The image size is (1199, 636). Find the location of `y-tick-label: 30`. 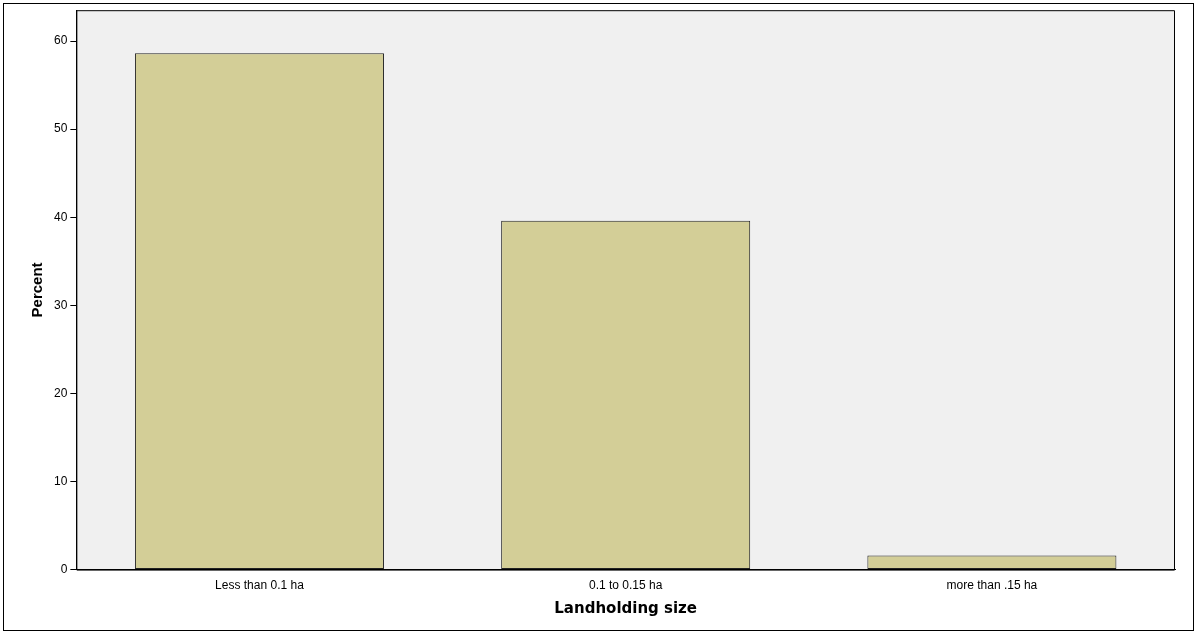

y-tick-label: 30 is located at coordinates (60, 304).